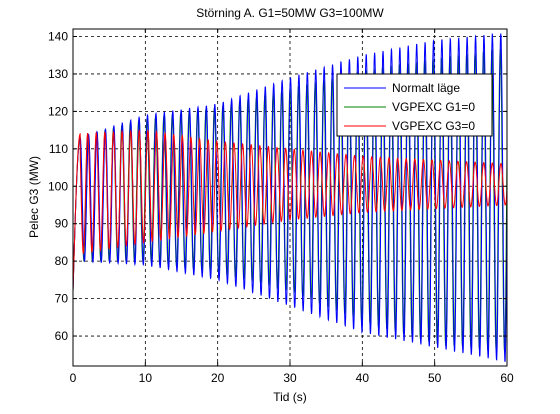 The width and height of the screenshot is (560, 414). I want to click on y-tick-label: 60, so click(62, 336).